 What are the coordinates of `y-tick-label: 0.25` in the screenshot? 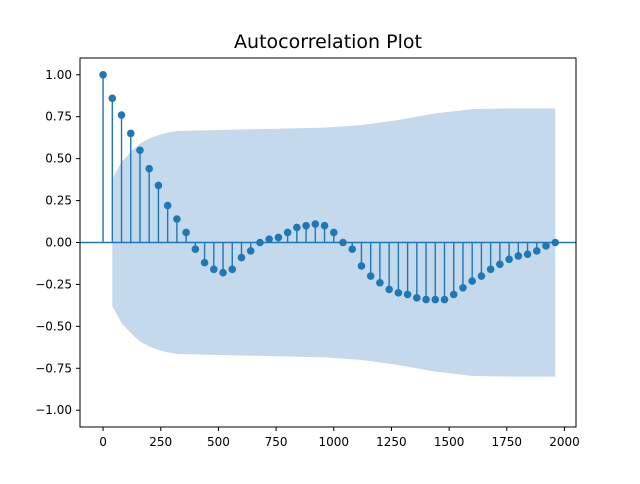 It's located at (58, 201).